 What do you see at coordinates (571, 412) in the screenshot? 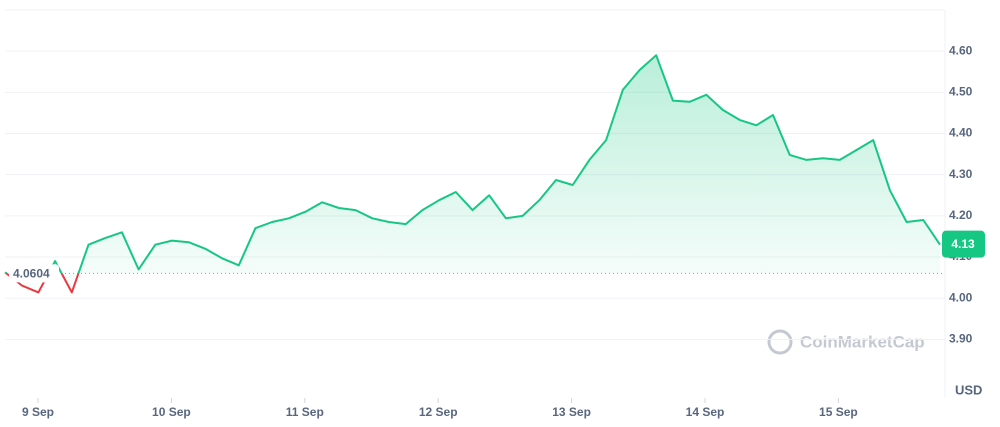
I see `x-tick-label: 13 Sep` at bounding box center [571, 412].